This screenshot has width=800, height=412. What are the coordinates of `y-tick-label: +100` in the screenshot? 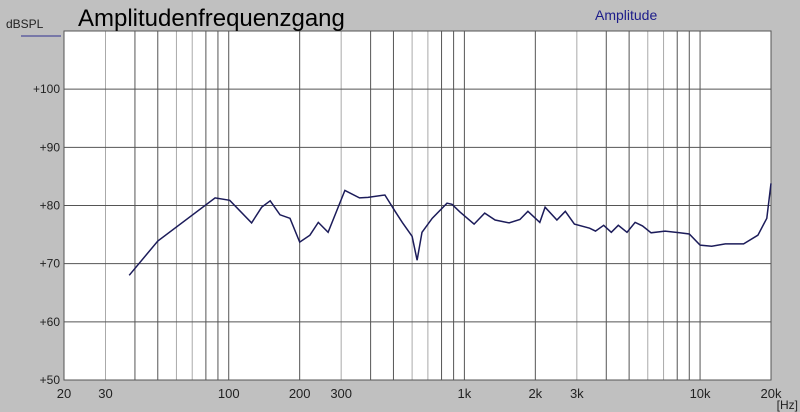 It's located at (46, 89).